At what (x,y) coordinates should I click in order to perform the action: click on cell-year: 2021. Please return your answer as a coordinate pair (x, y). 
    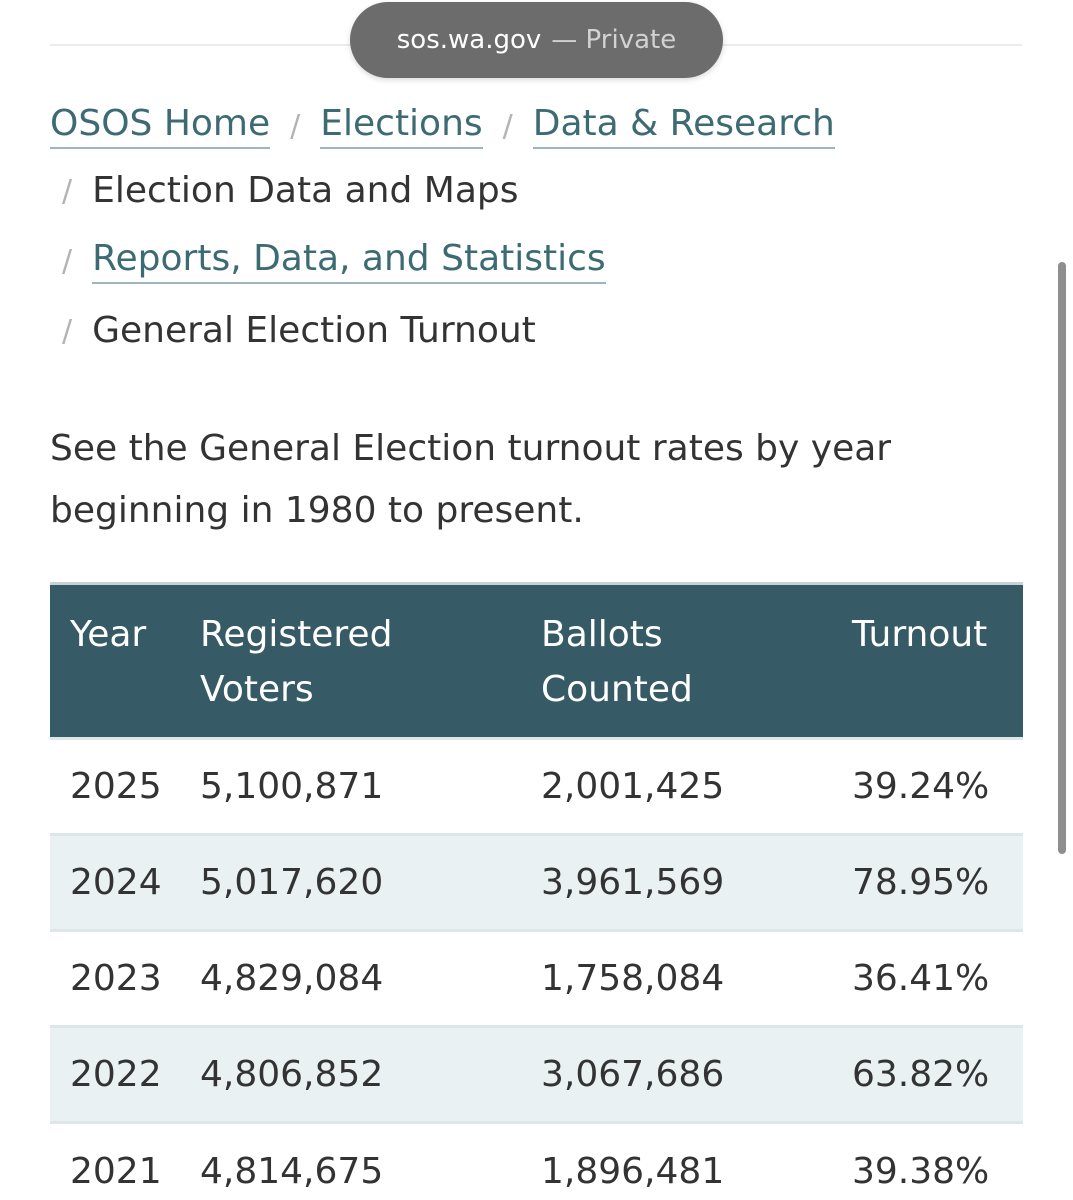
    Looking at the image, I should click on (125, 1160).